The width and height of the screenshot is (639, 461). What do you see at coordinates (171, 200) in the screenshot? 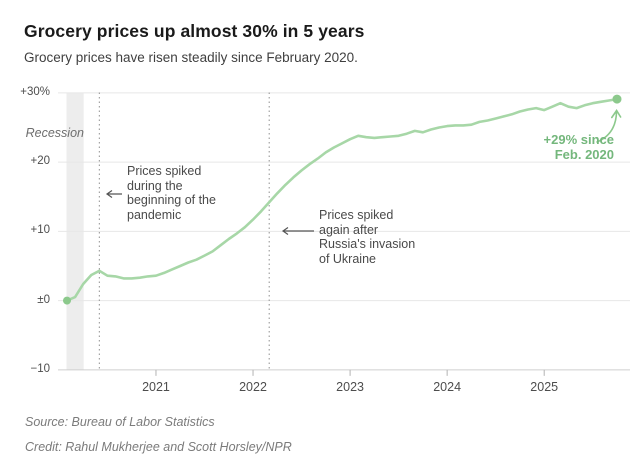
I see `annotation-pandemic-line: beginning of the` at bounding box center [171, 200].